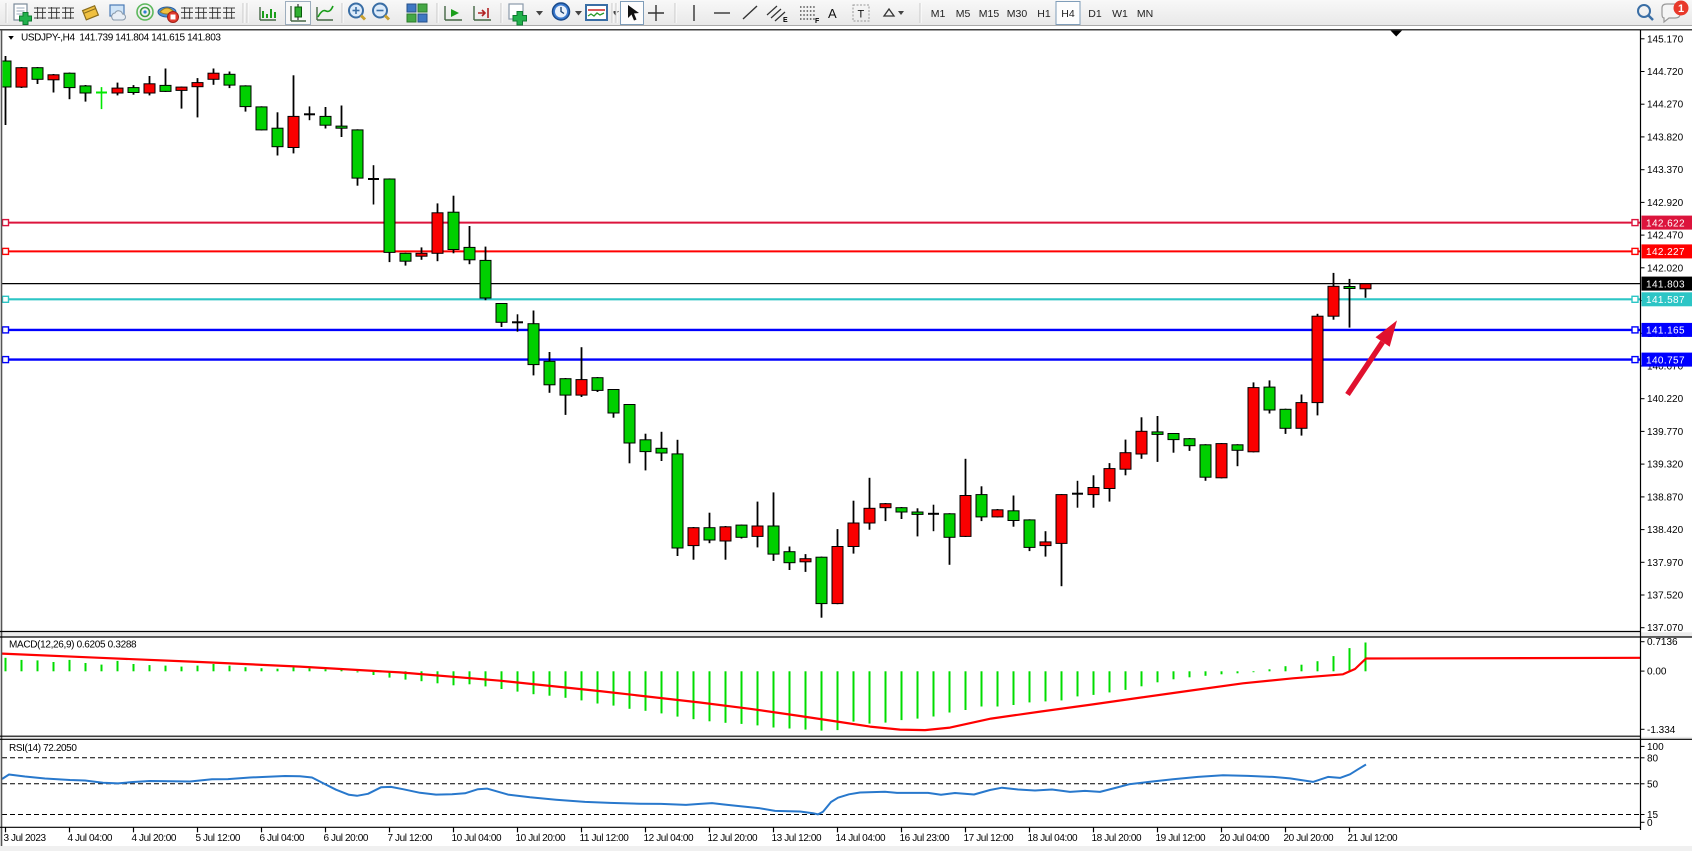 Image resolution: width=1692 pixels, height=851 pixels. Describe the element at coordinates (861, 15) in the screenshot. I see `svg-text: T` at that location.